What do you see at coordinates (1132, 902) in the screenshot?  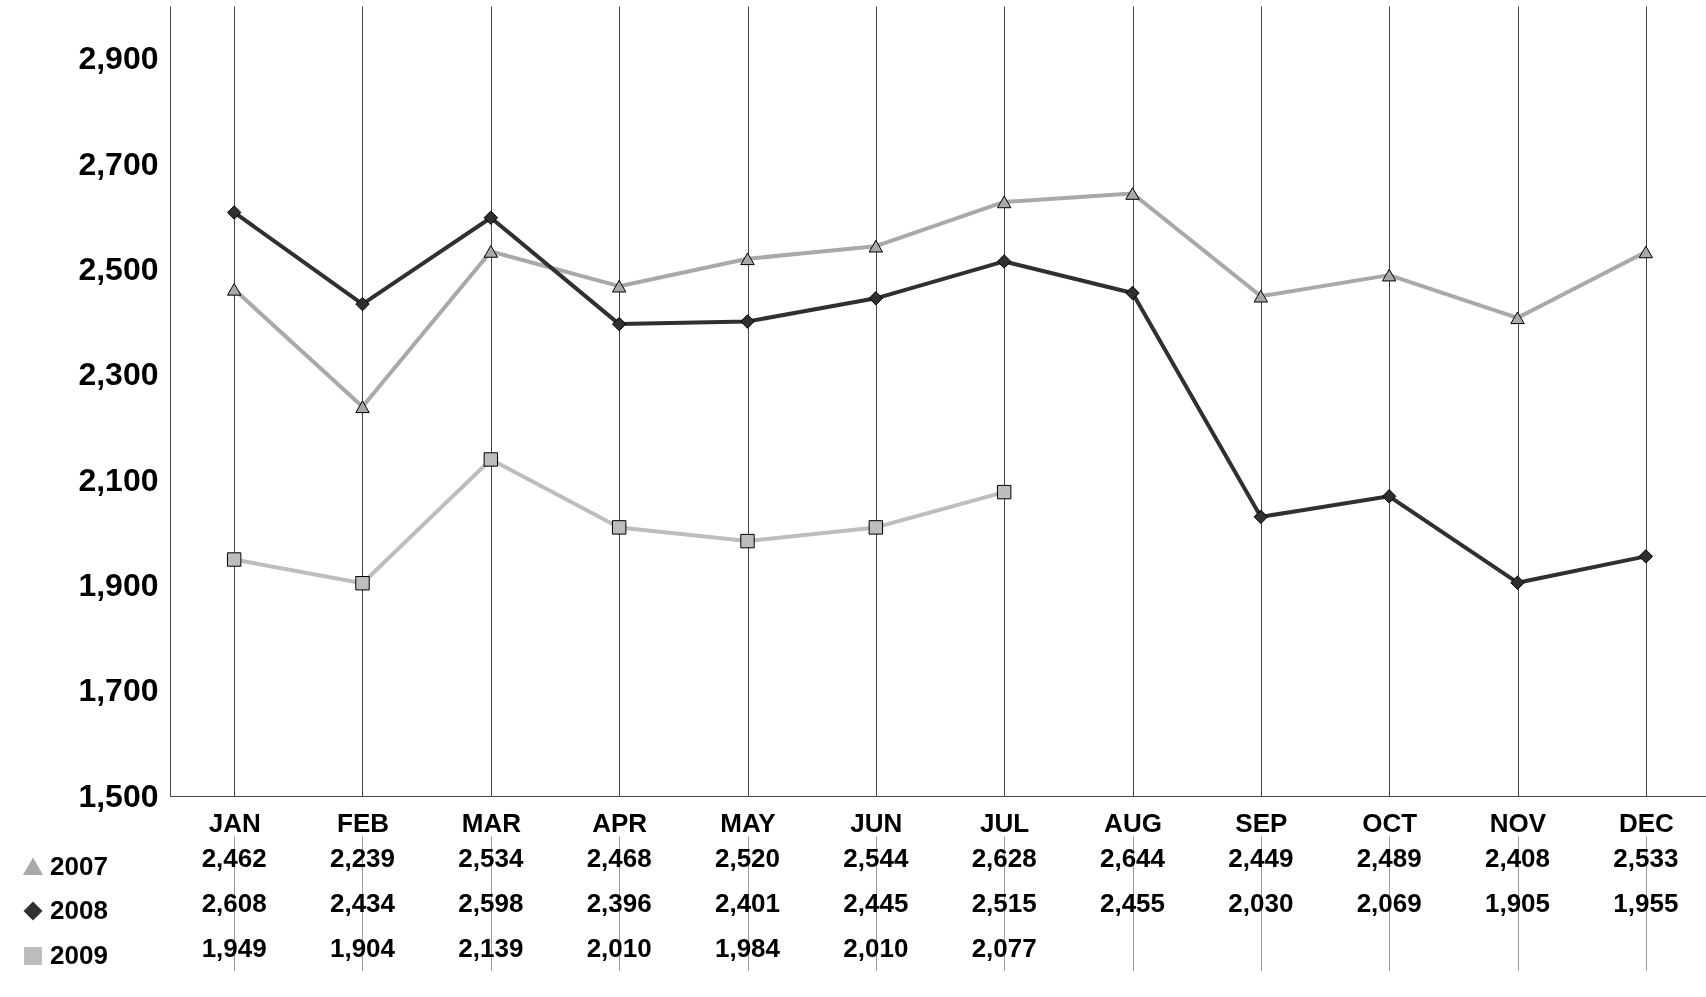 I see `data-label: 2,455` at bounding box center [1132, 902].